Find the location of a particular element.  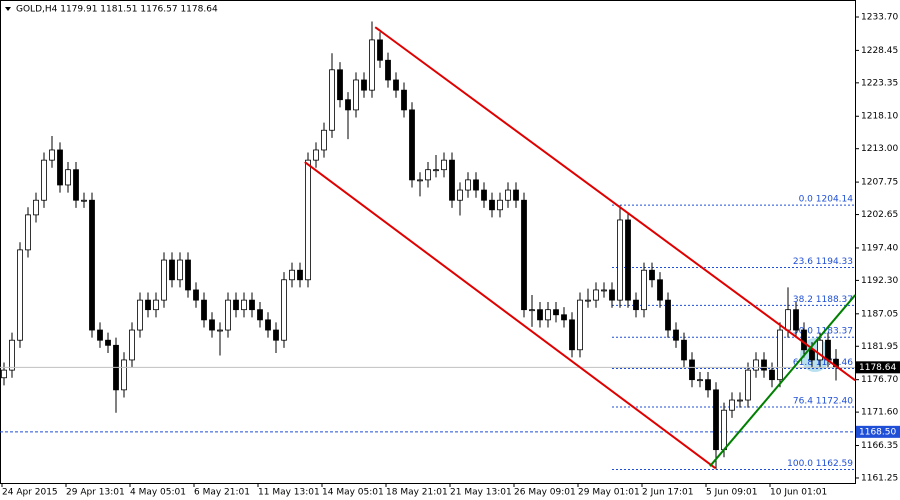

menu-arrow is located at coordinates (8, 9).